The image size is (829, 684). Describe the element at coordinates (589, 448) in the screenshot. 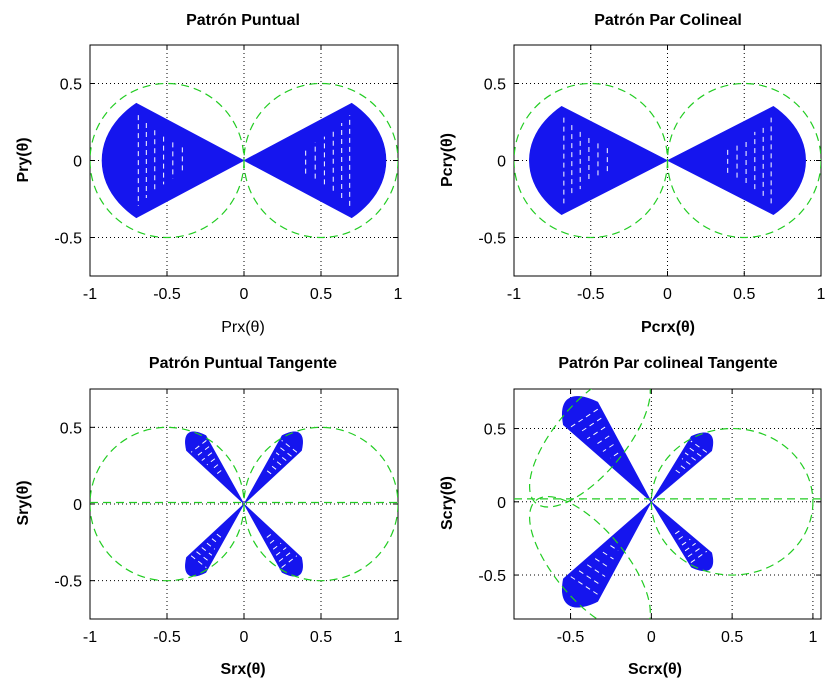

I see `dashed-ellipse` at that location.